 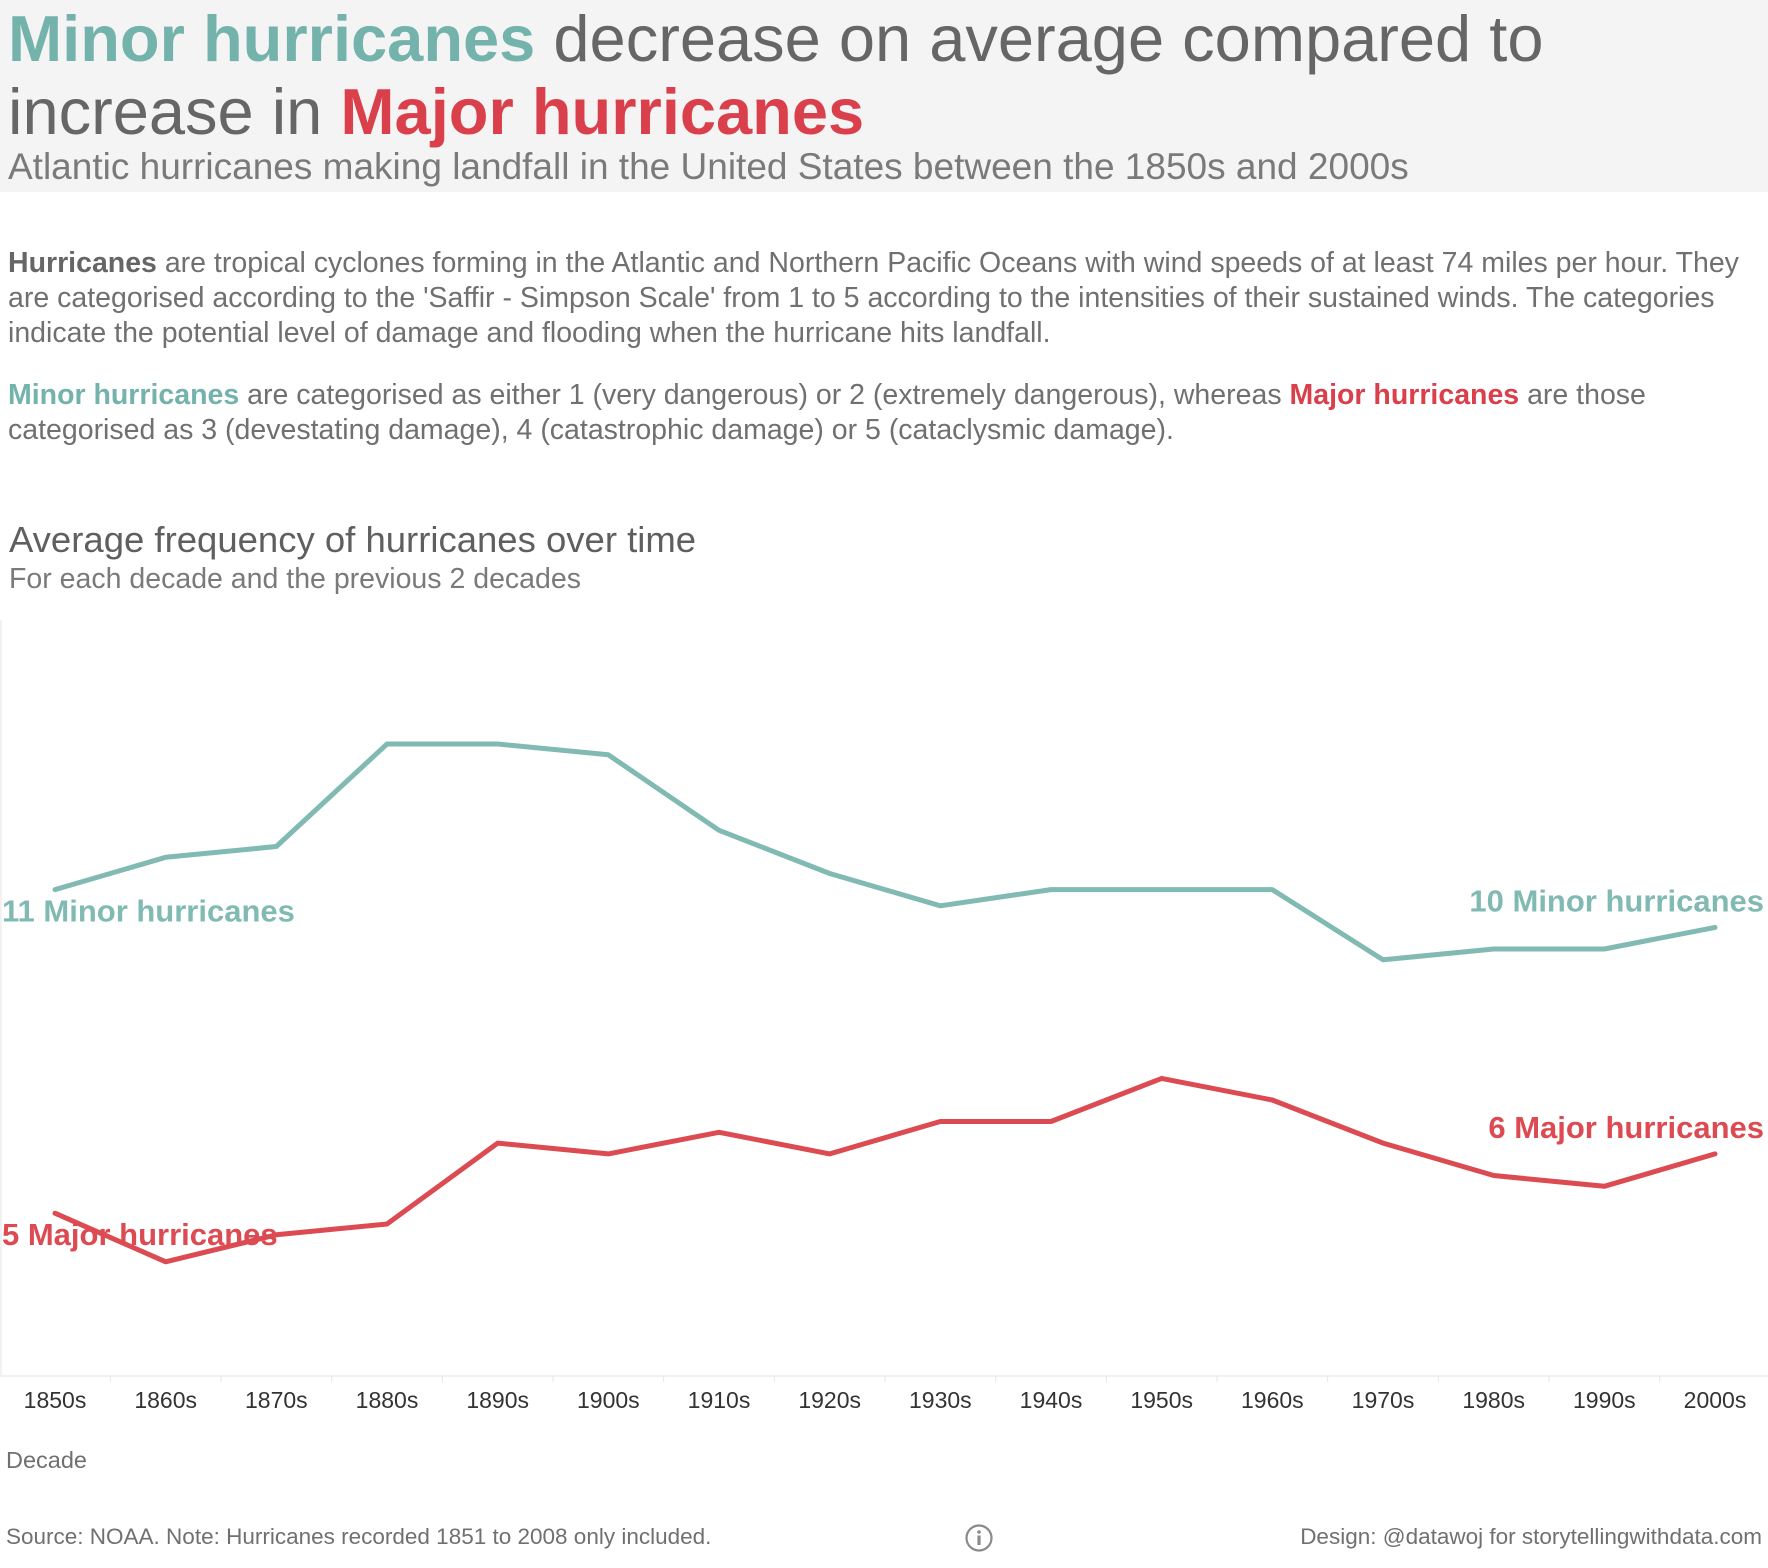 I want to click on x-tick-label: 1920s, so click(x=829, y=1400).